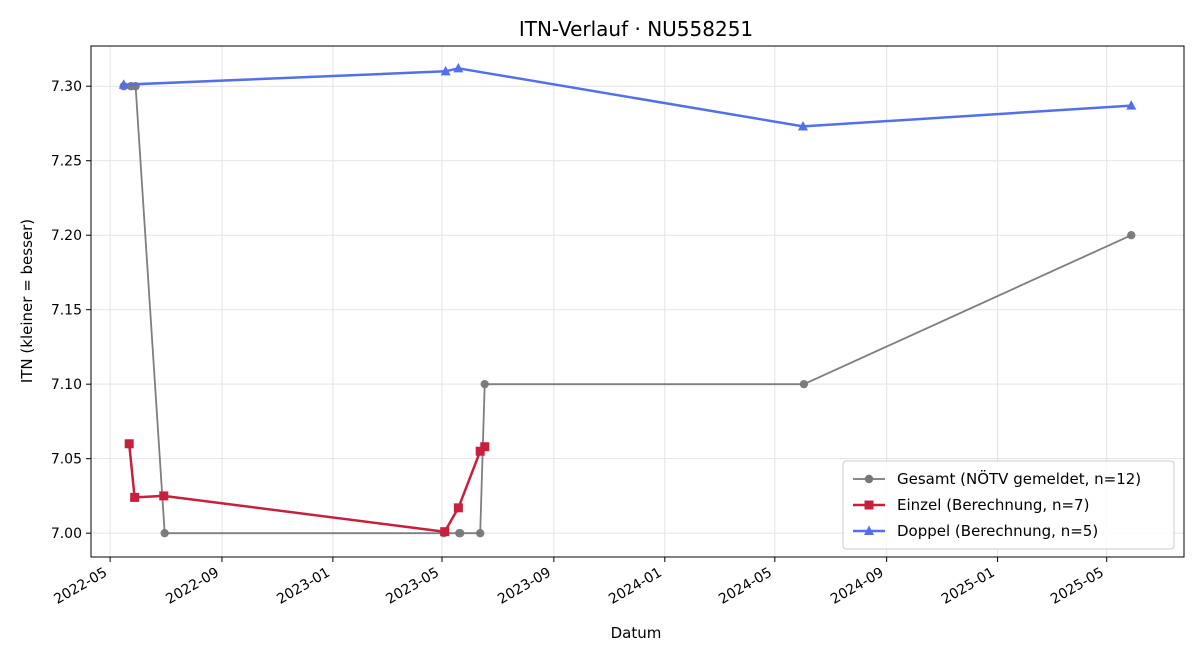 The image size is (1200, 660). I want to click on legend-label: Doppel (Berechnung, n=5), so click(997, 531).